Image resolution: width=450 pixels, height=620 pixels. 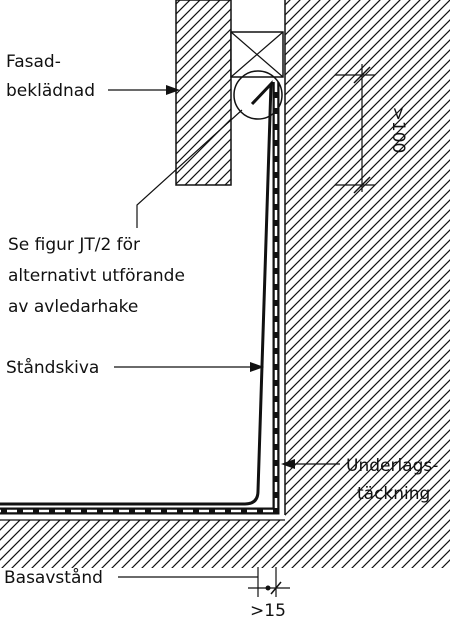 What do you see at coordinates (393, 494) in the screenshot?
I see `label-underlag-line2: täckning` at bounding box center [393, 494].